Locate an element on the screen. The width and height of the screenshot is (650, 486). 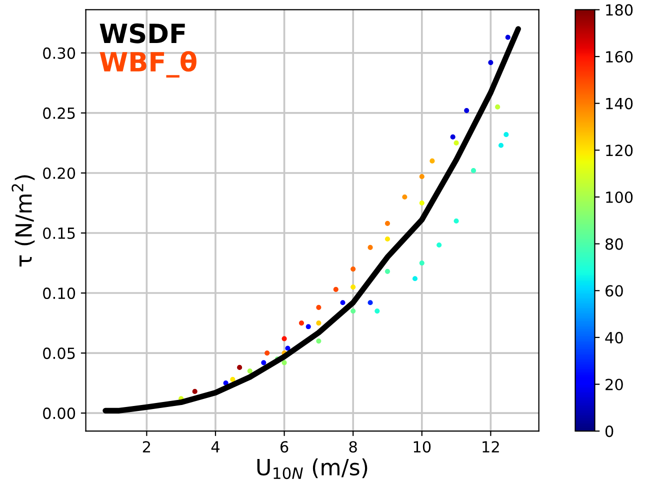
x-tick-label: 12 is located at coordinates (490, 446).